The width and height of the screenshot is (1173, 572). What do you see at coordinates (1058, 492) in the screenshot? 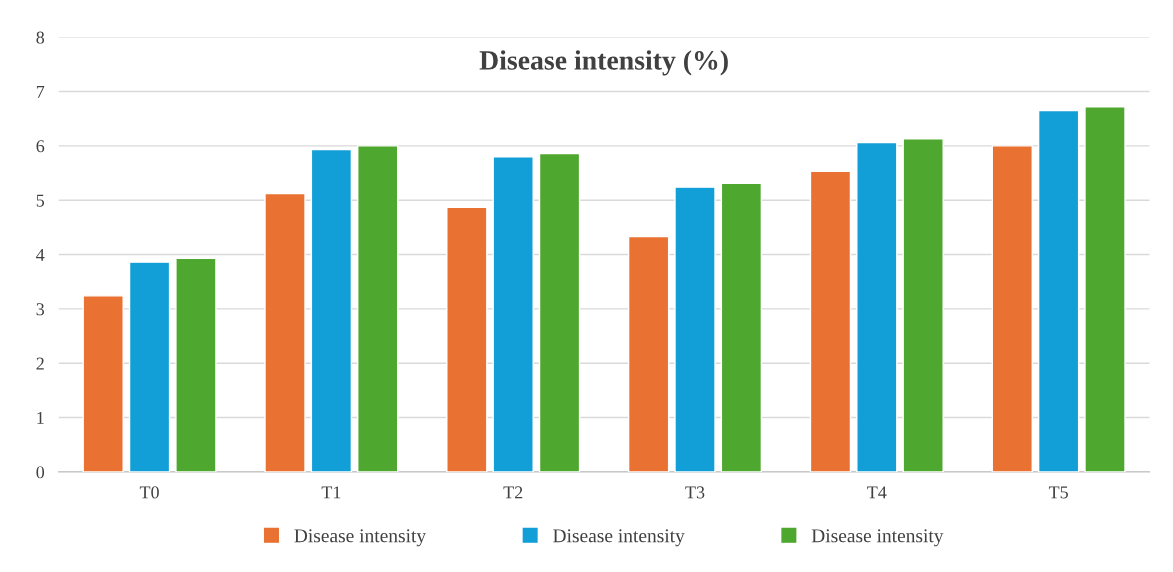
I see `x-tick-label: T5` at bounding box center [1058, 492].